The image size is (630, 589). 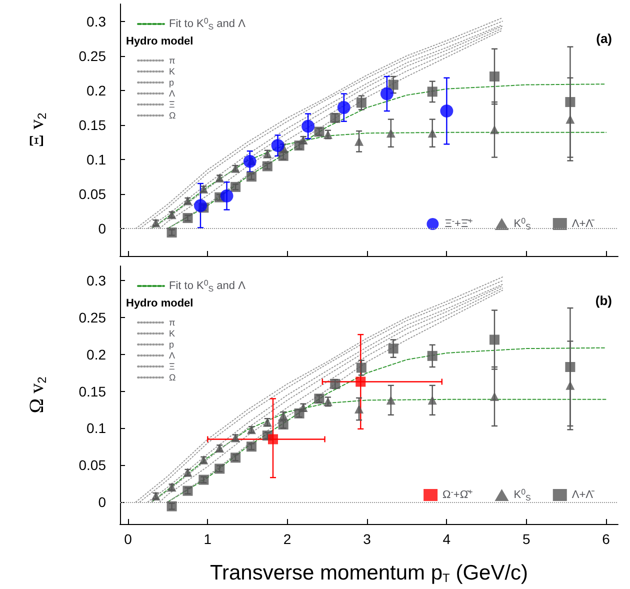 What do you see at coordinates (287, 539) in the screenshot?
I see `x-tick-label: 2` at bounding box center [287, 539].